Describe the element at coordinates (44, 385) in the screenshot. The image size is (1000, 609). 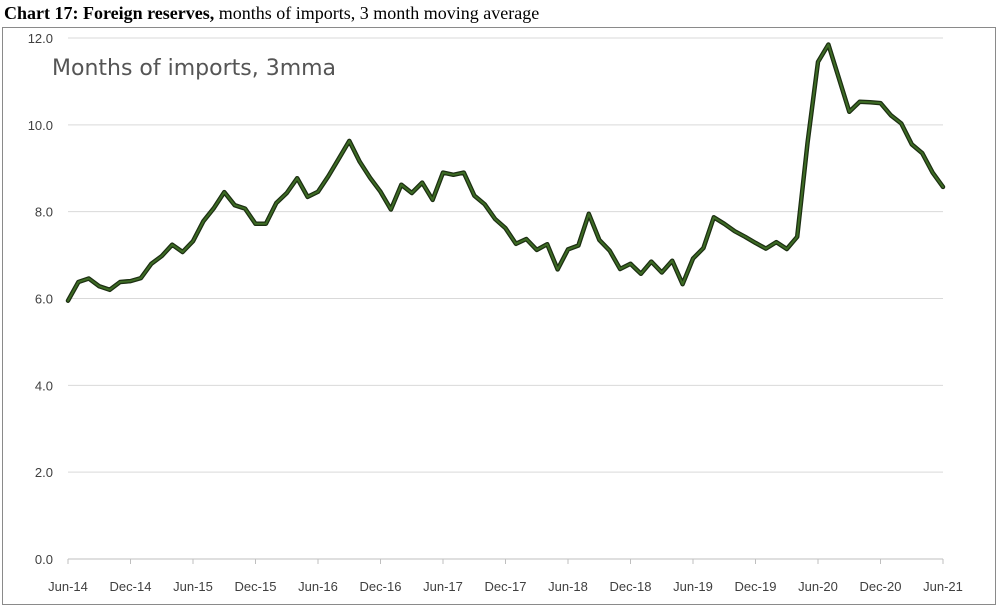
I see `y-tick-label: 4.0` at that location.